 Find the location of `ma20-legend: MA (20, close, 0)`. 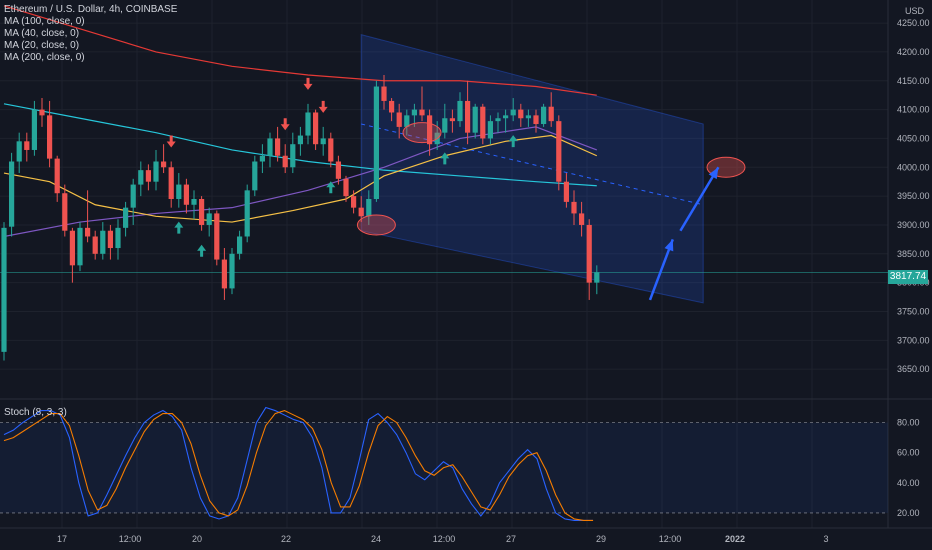

ma20-legend: MA (20, close, 0) is located at coordinates (42, 45).